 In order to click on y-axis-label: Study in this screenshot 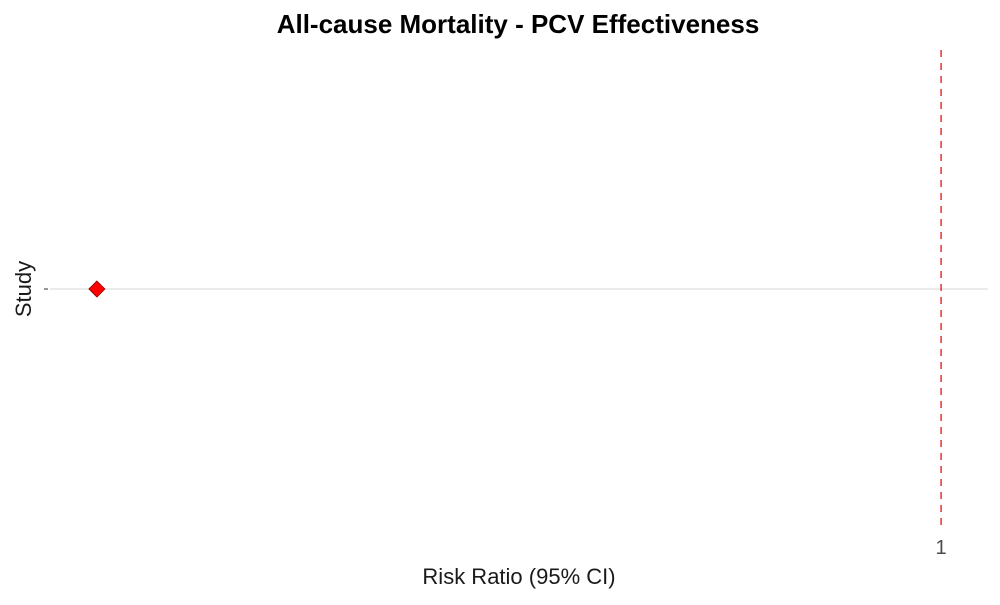, I will do `click(23, 289)`.